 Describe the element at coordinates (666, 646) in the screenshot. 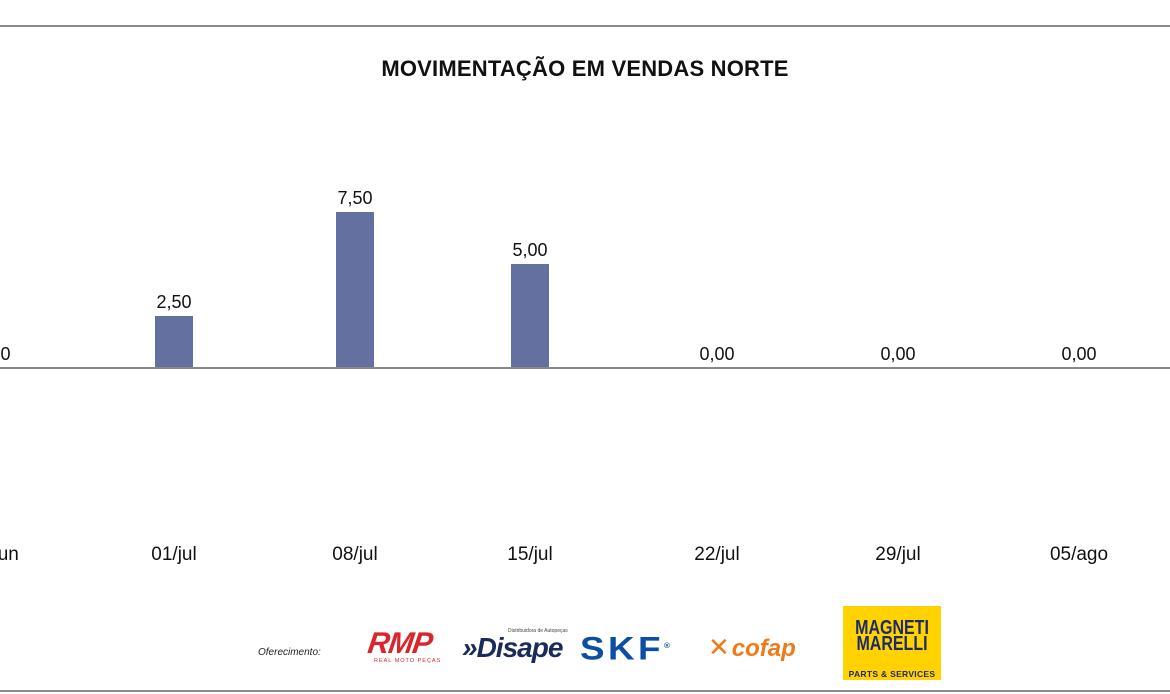

I see `skf-registered-mark: ®` at that location.